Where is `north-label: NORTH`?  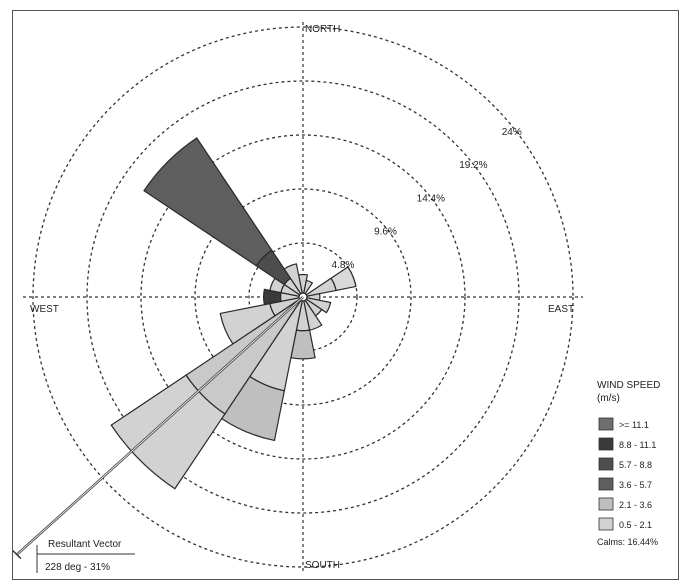
north-label: NORTH is located at coordinates (322, 29).